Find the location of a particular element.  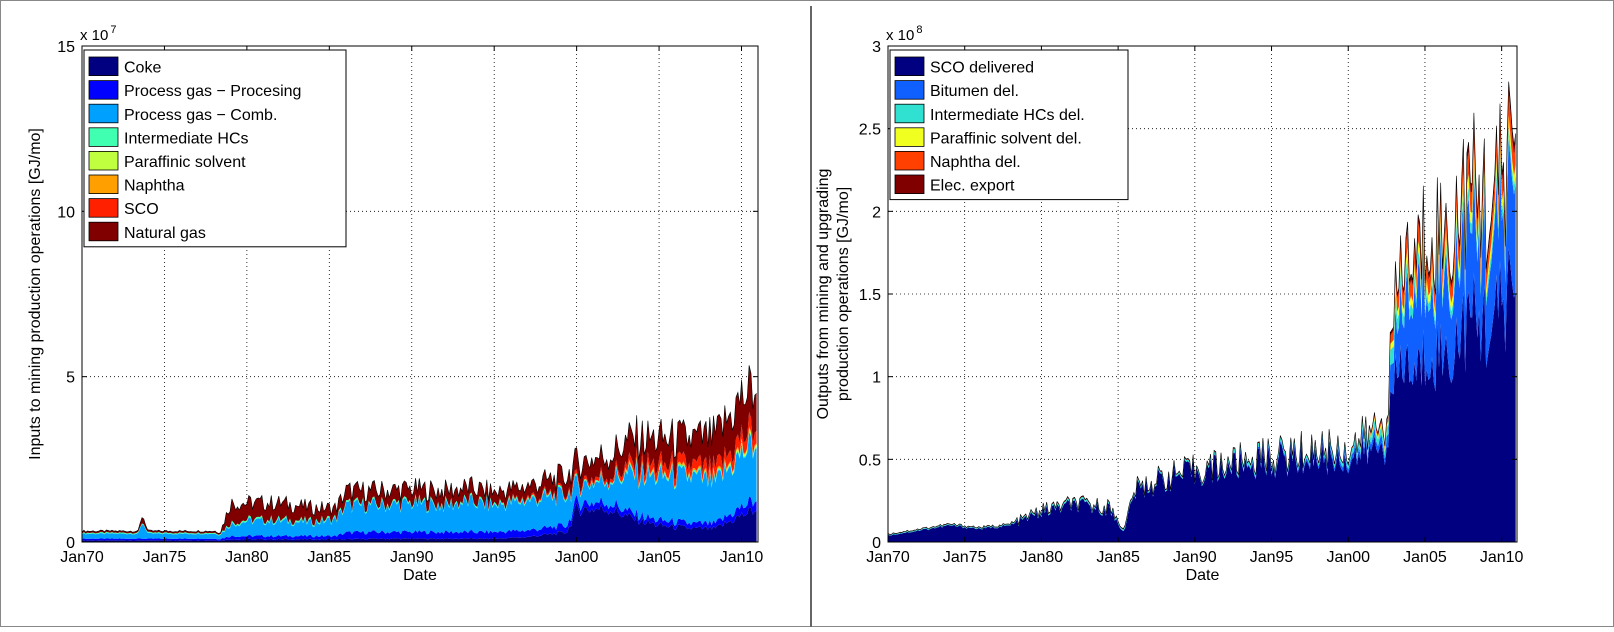

legend-label: Natural gas is located at coordinates (165, 233).